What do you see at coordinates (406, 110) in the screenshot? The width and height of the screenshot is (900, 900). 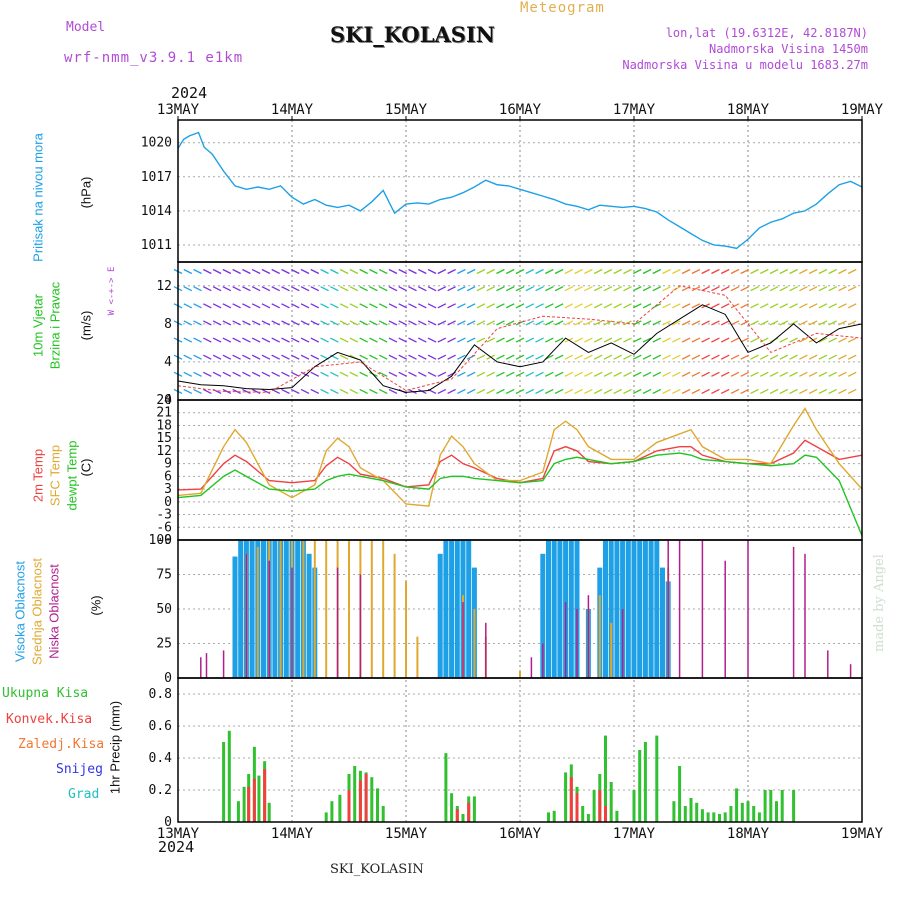 I see `x-tick-top: 15MAY` at bounding box center [406, 110].